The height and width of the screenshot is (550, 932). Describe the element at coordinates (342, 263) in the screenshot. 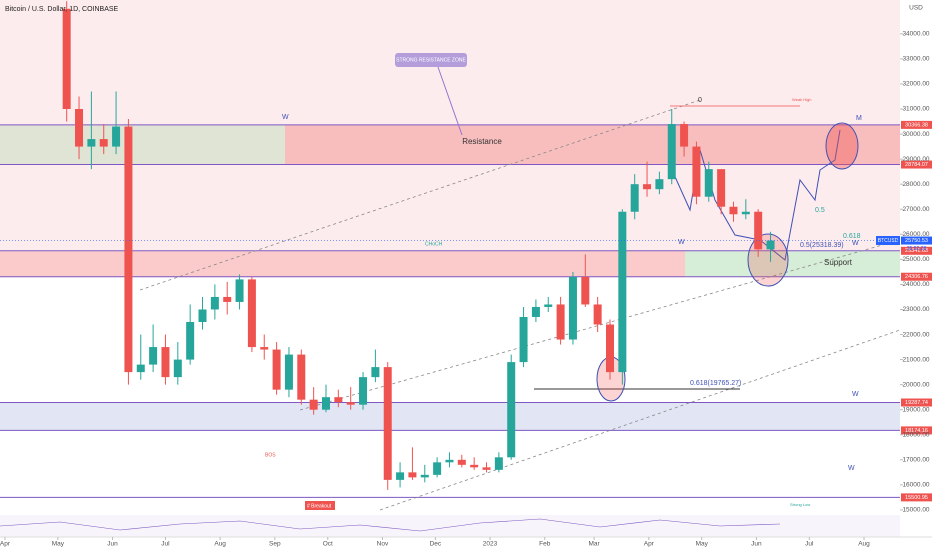

I see `support-zone-left` at that location.